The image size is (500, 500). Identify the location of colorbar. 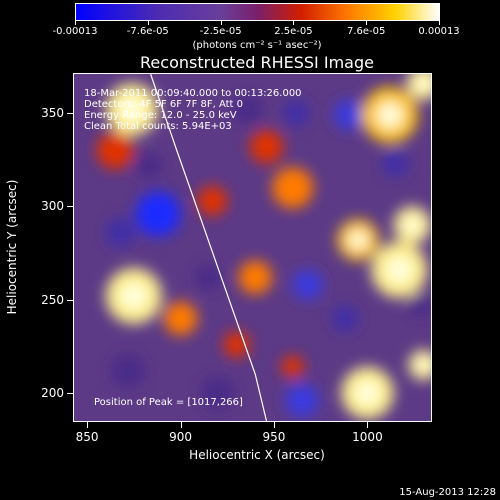
(257, 12).